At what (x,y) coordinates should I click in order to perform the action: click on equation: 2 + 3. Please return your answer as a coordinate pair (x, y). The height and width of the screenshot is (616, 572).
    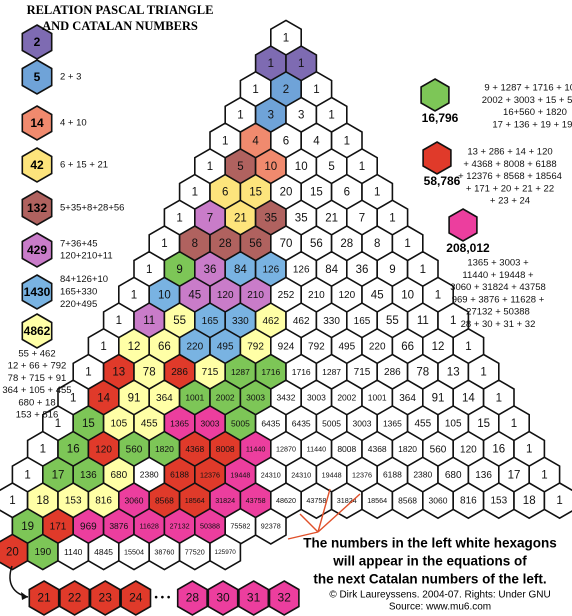
    Looking at the image, I should click on (70, 77).